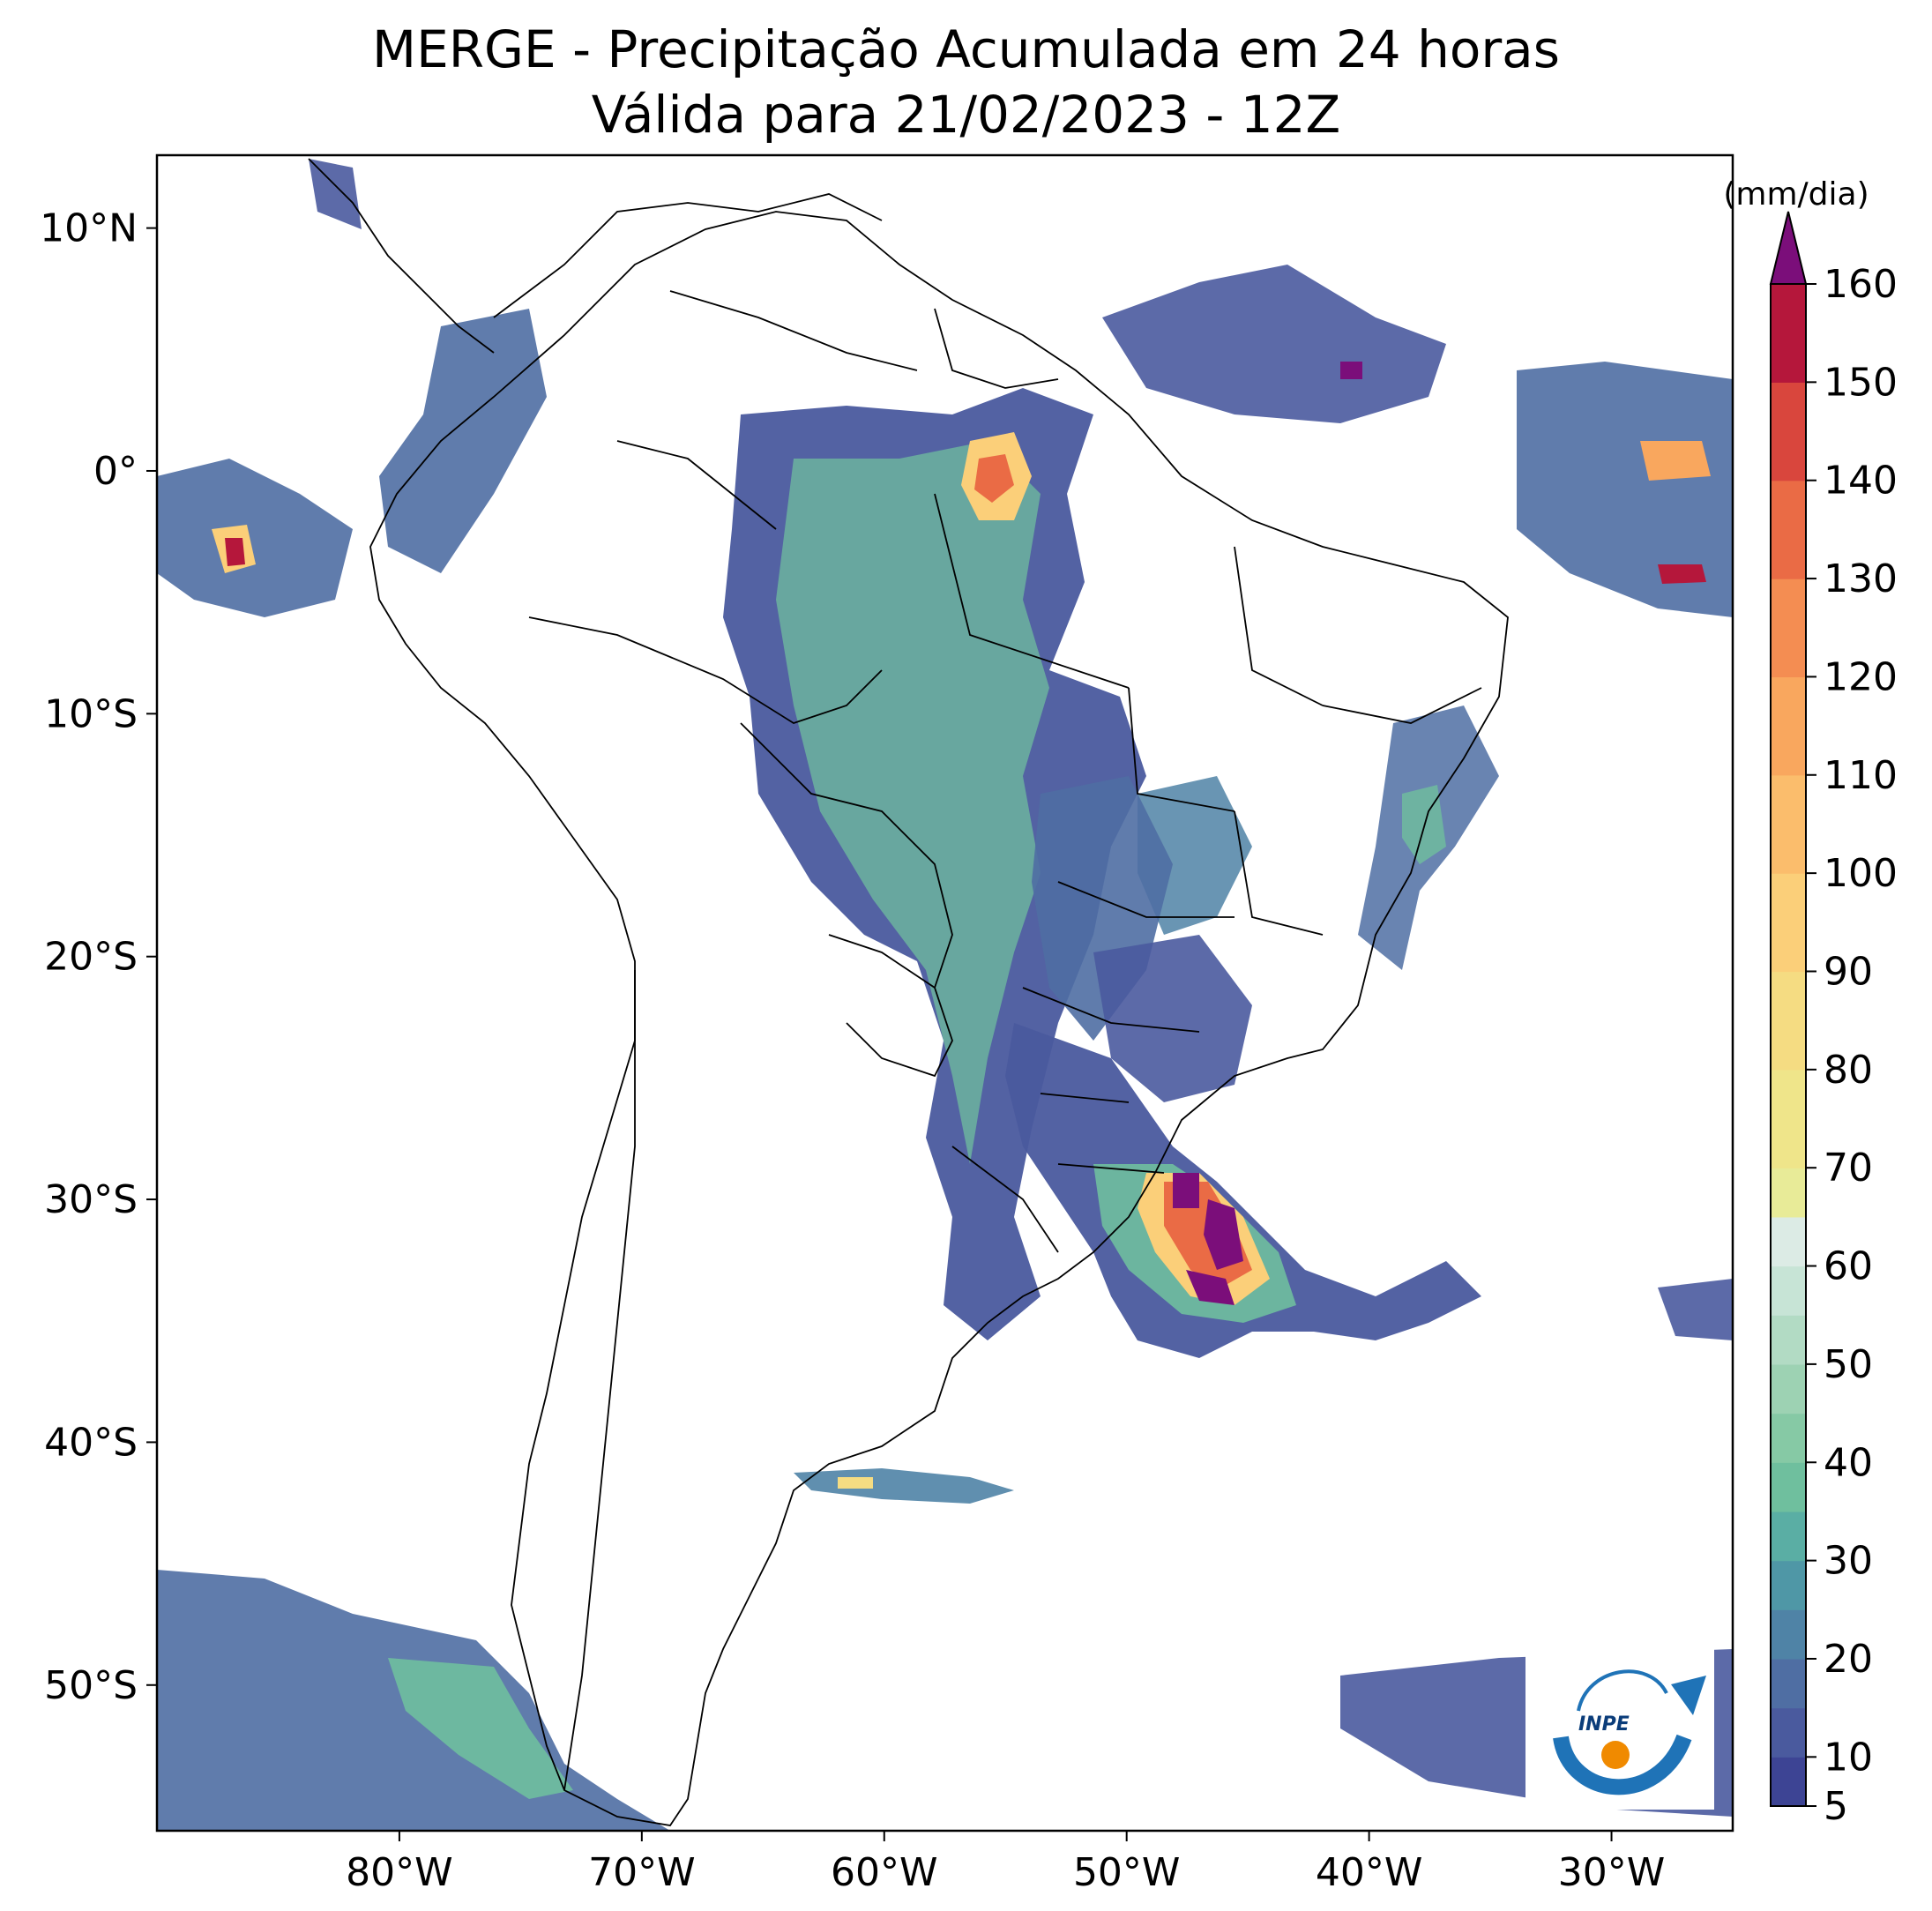  I want to click on lat-tick-label: 10°N, so click(89, 228).